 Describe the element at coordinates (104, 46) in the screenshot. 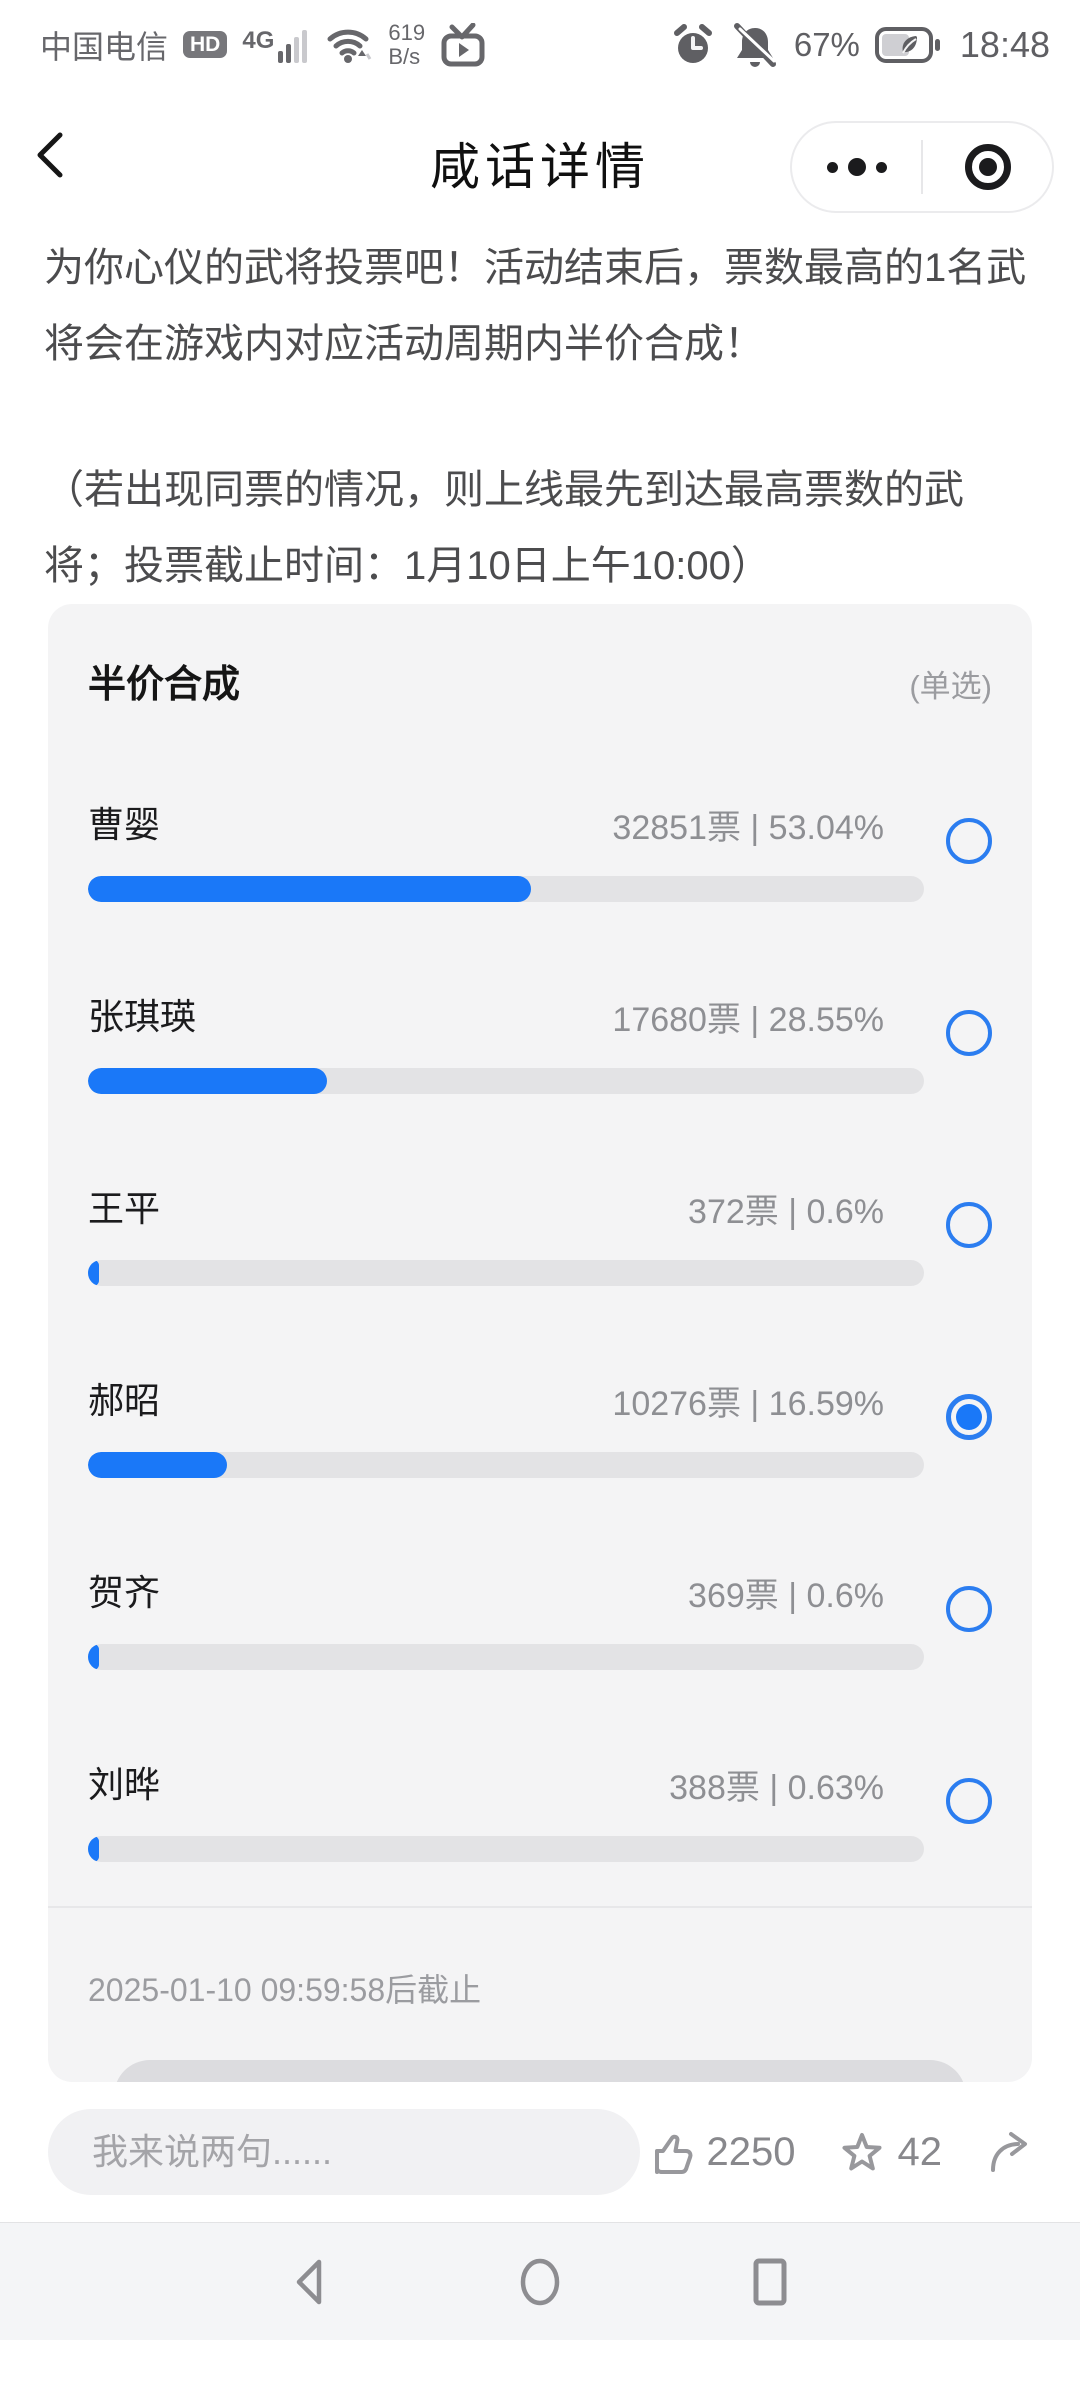

I see `carrier-label: 中国电信` at that location.